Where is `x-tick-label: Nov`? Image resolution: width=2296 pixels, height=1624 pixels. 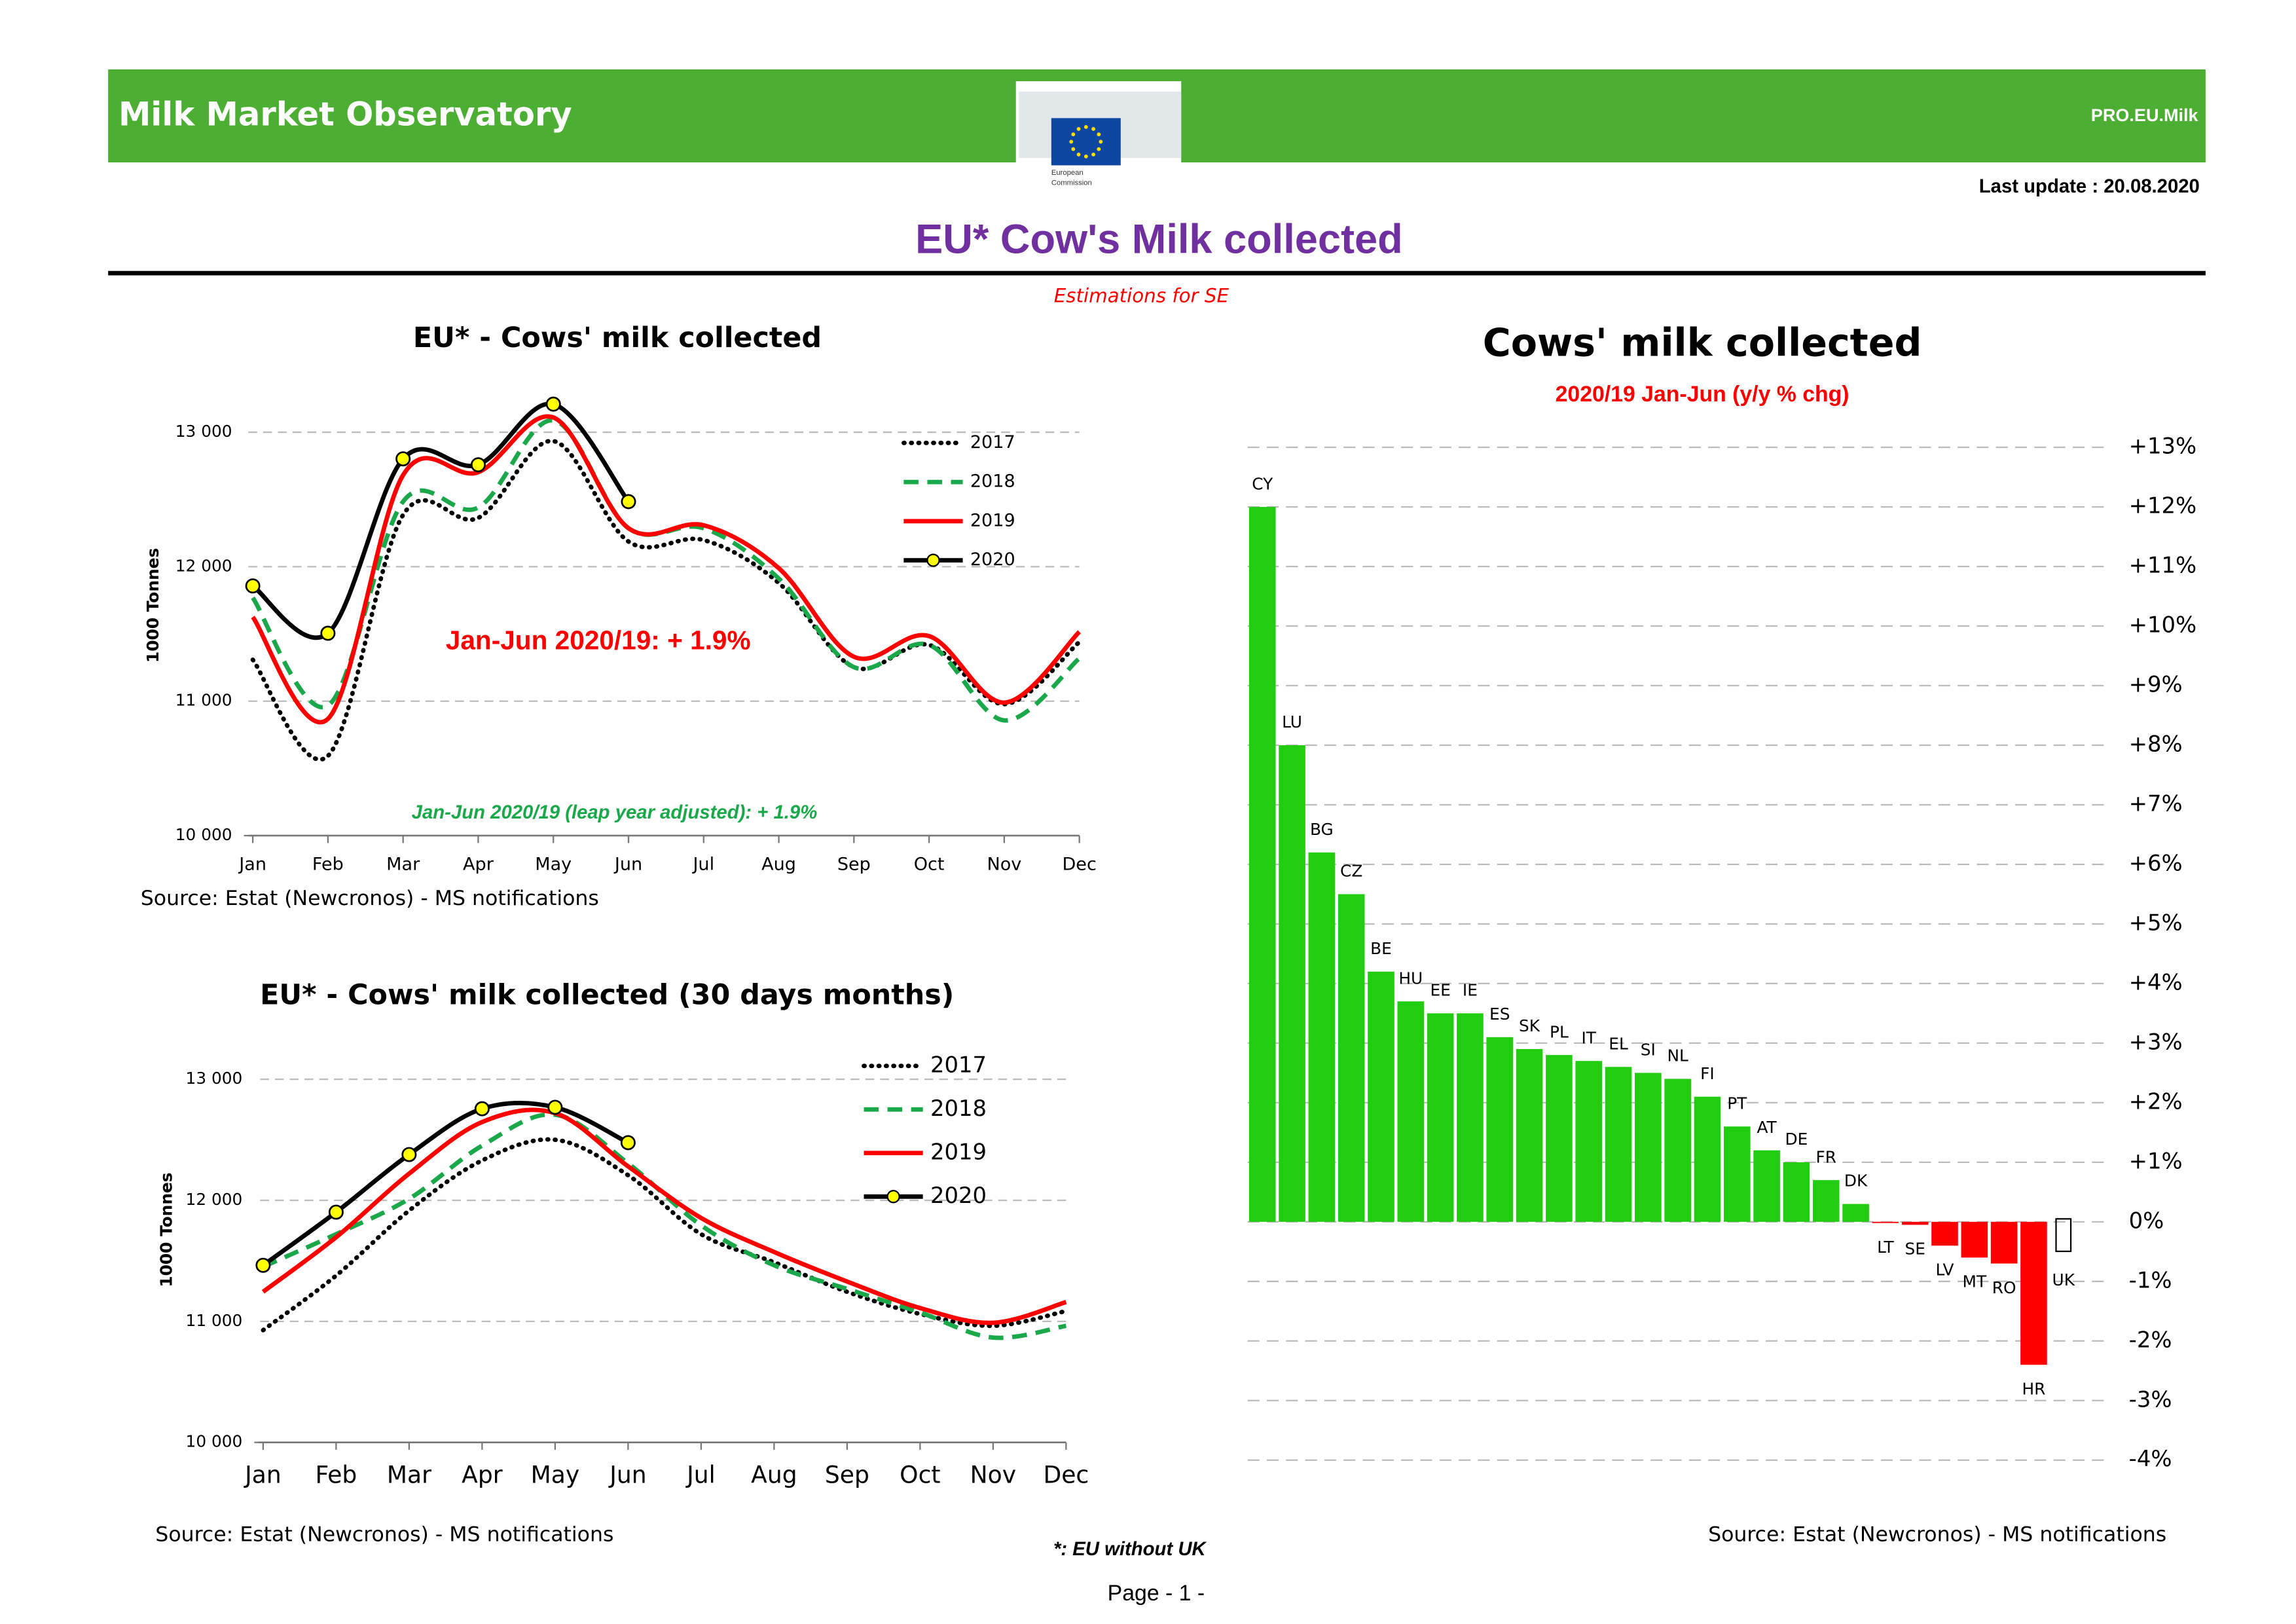
x-tick-label: Nov is located at coordinates (993, 1475).